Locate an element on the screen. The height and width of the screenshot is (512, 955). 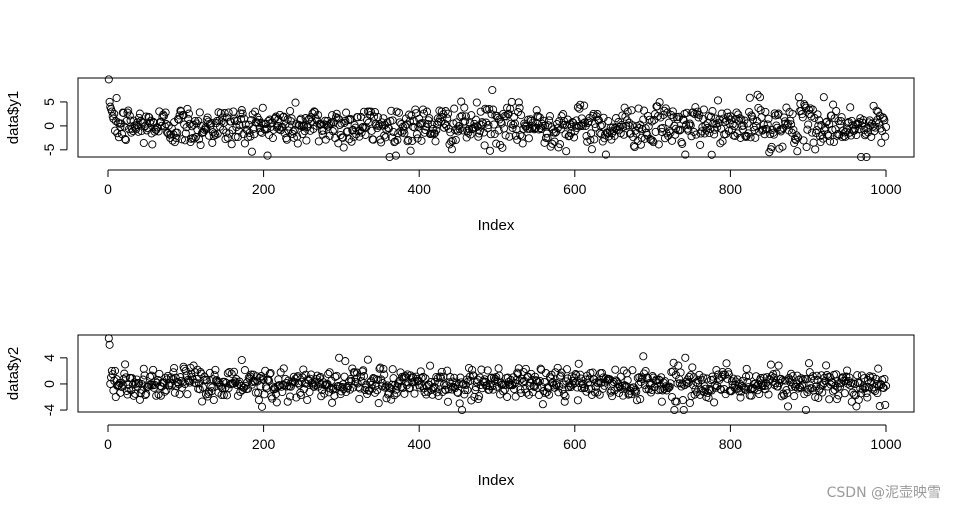
y-tick-label: -4 is located at coordinates (49, 410).